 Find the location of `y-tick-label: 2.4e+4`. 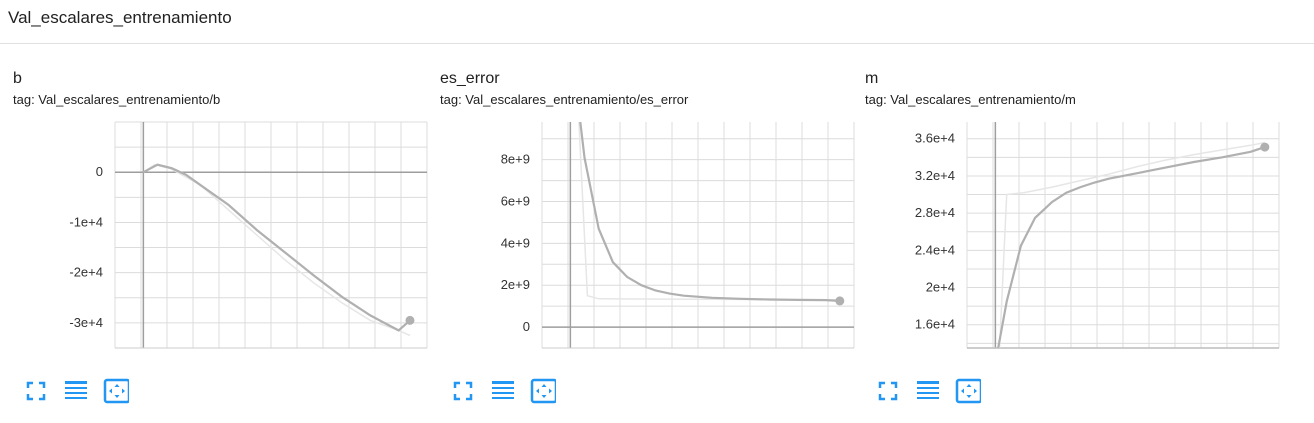

y-tick-label: 2.4e+4 is located at coordinates (935, 249).